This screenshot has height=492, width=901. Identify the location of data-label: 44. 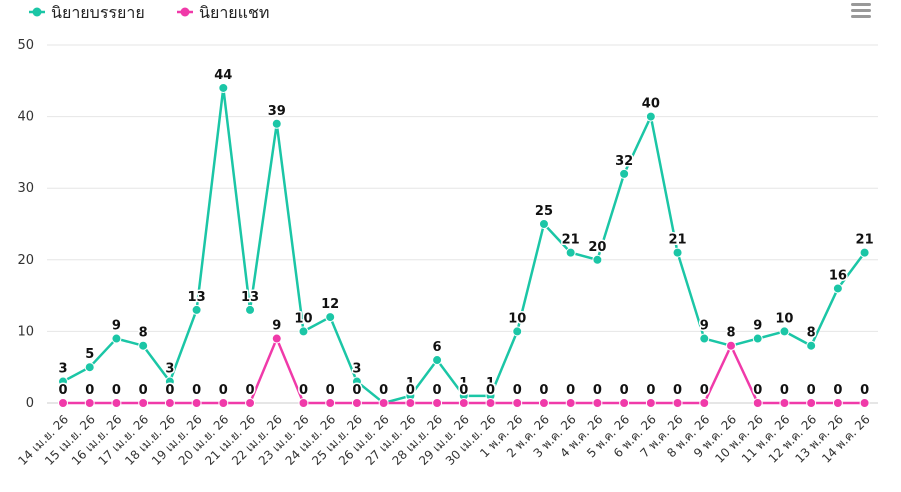
(223, 75).